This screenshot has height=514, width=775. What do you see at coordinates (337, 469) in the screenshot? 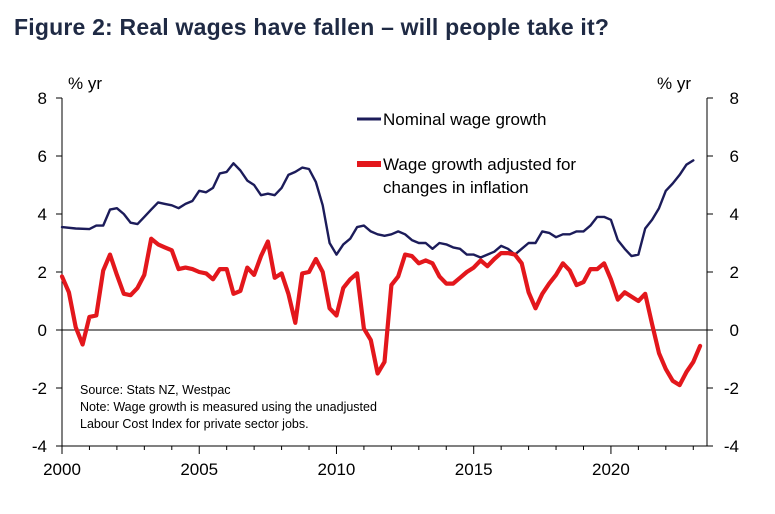
I see `x-tick-label: 2010` at bounding box center [337, 469].